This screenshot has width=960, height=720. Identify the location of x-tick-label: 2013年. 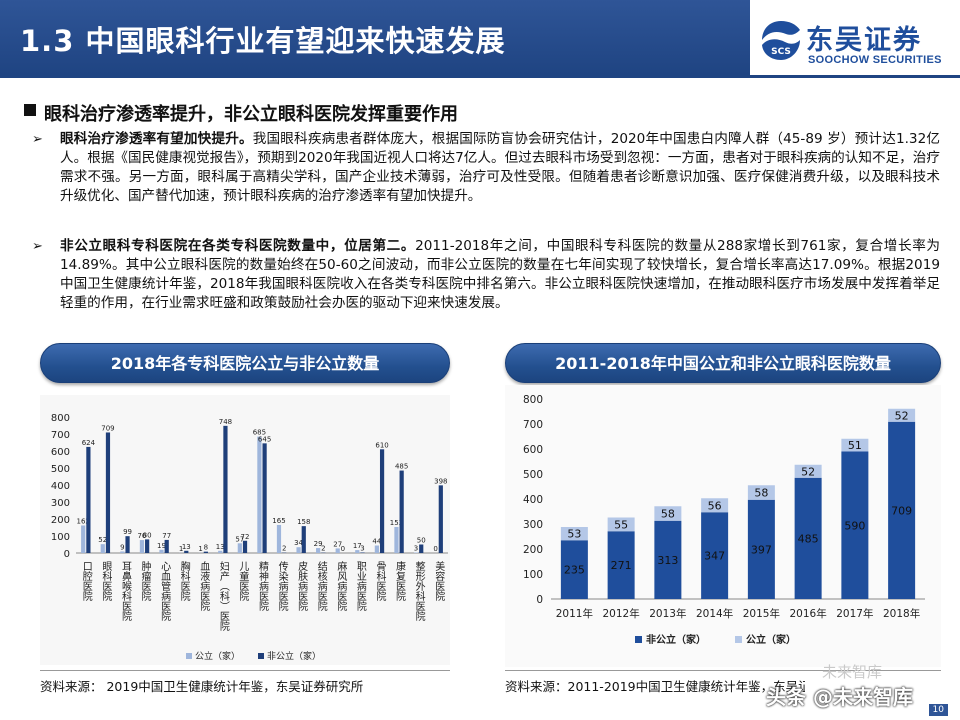
(667, 613).